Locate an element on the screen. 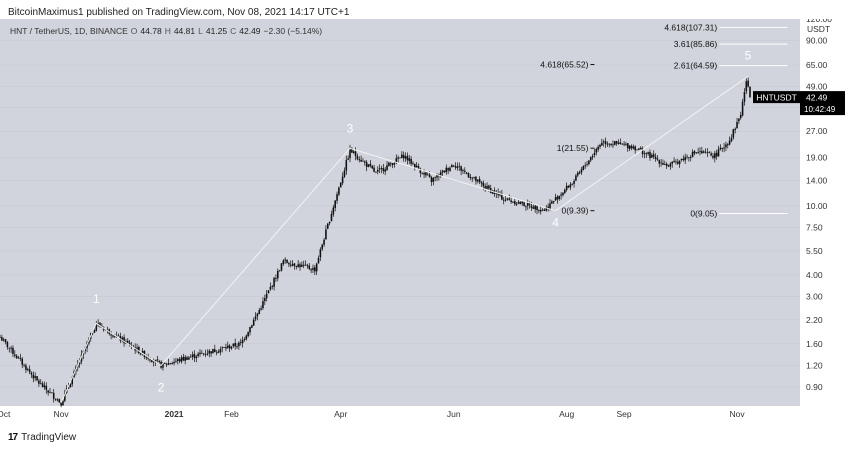 The height and width of the screenshot is (449, 850). tradingview-brand: TradingView is located at coordinates (49, 437).